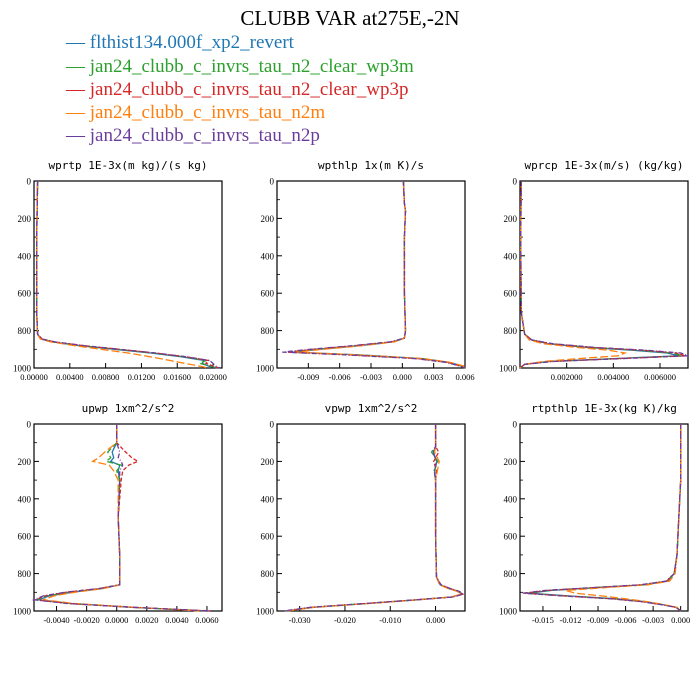 The height and width of the screenshot is (700, 700). Describe the element at coordinates (128, 165) in the screenshot. I see `panel-title: wprtp 1E-3x(m kg)/(s kg)` at that location.